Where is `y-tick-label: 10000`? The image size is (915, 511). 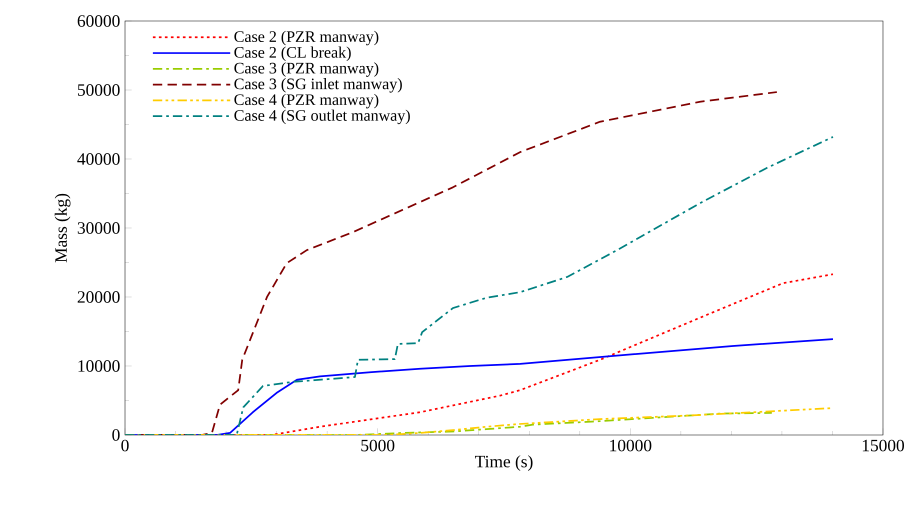
y-tick-label: 10000 is located at coordinates (99, 366).